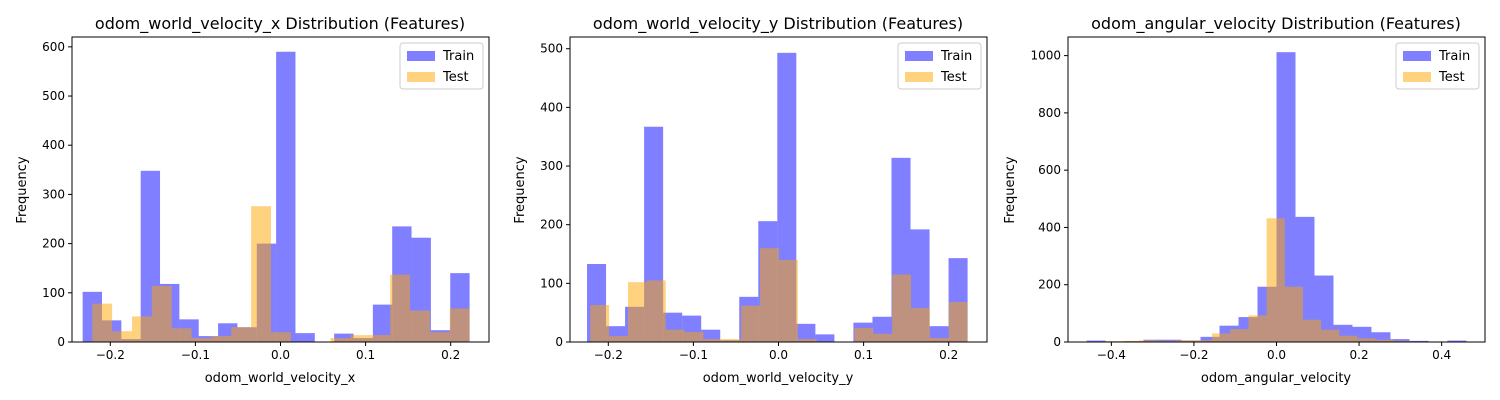 This screenshot has height=400, width=1500. I want to click on x-axis-label: odom_world_velocity_y, so click(778, 378).